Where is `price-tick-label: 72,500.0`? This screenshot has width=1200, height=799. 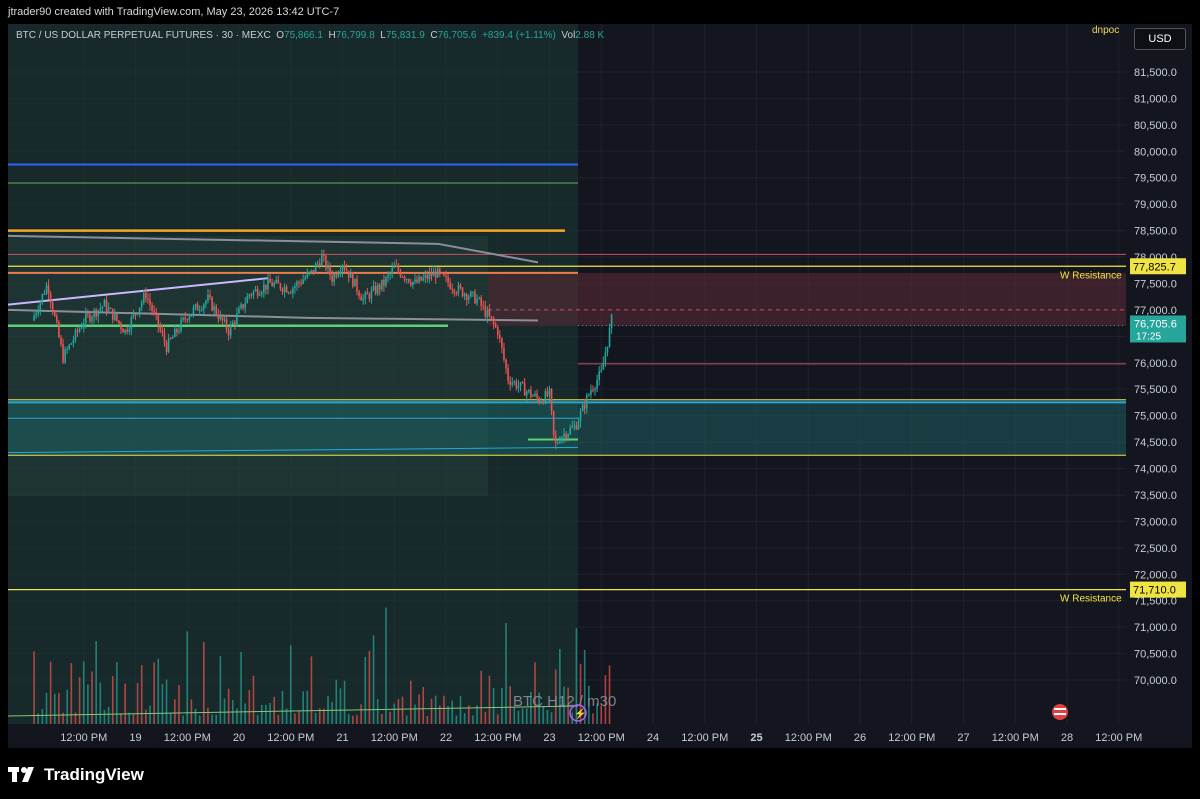 price-tick-label: 72,500.0 is located at coordinates (1155, 549).